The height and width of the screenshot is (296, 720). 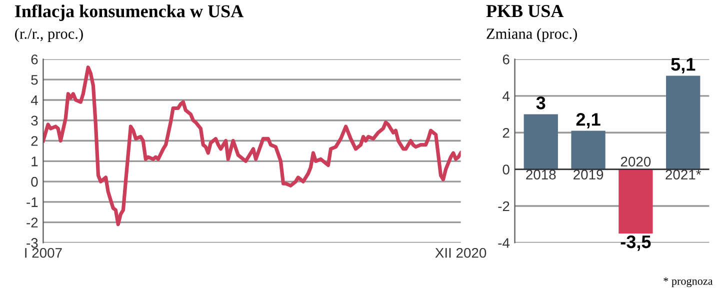 I want to click on x-tick-label: XII 2020, so click(x=460, y=253).